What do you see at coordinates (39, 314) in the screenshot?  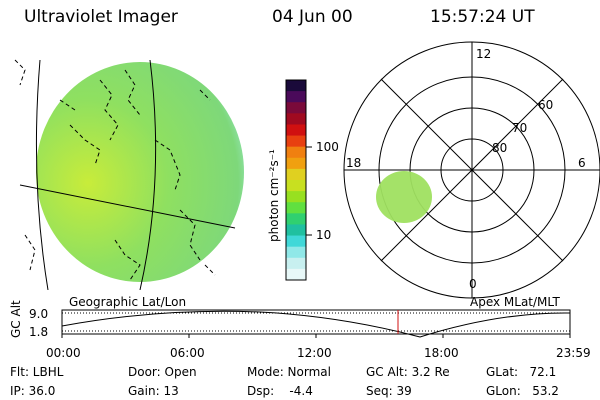 I see `orbit-ytick-high: 9.0` at bounding box center [39, 314].